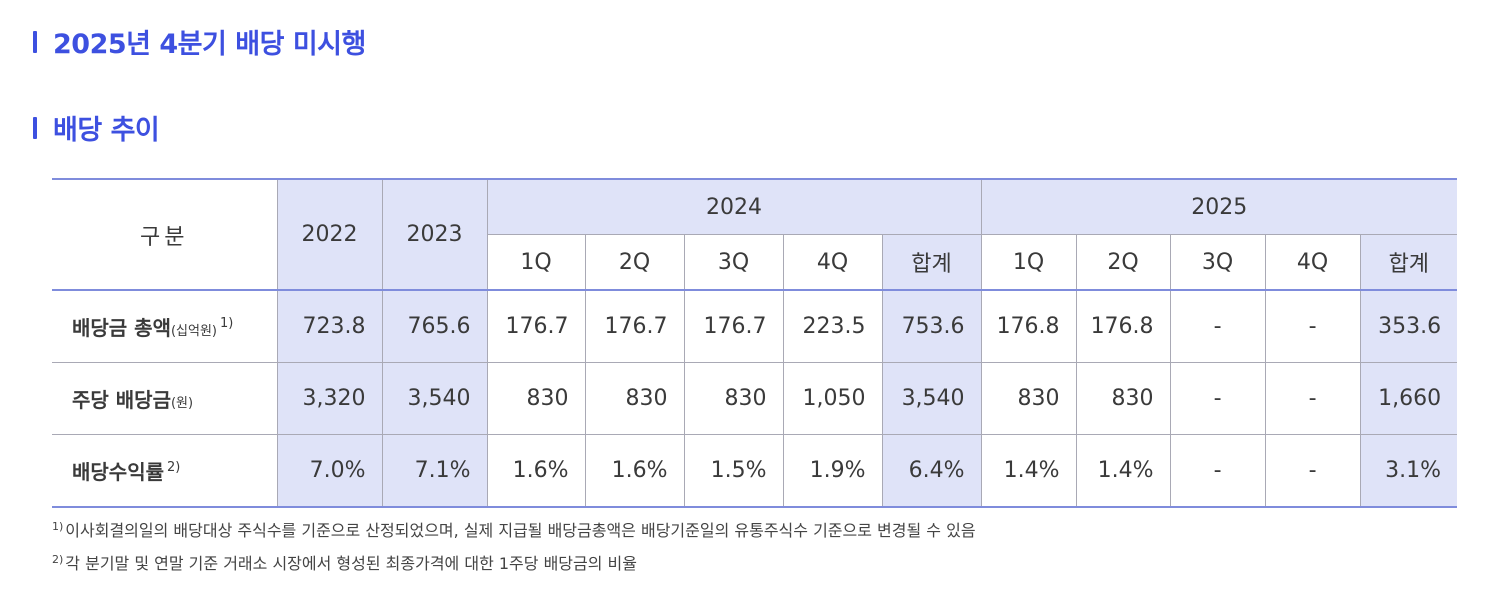 This screenshot has height=594, width=1500. Describe the element at coordinates (58, 526) in the screenshot. I see `footnote-marker: 1)` at that location.